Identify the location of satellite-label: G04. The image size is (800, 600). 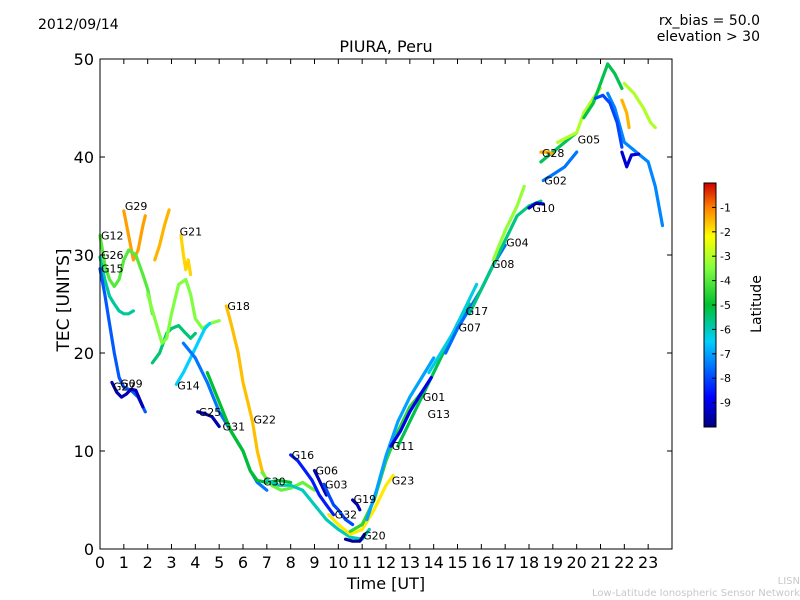
(517, 242).